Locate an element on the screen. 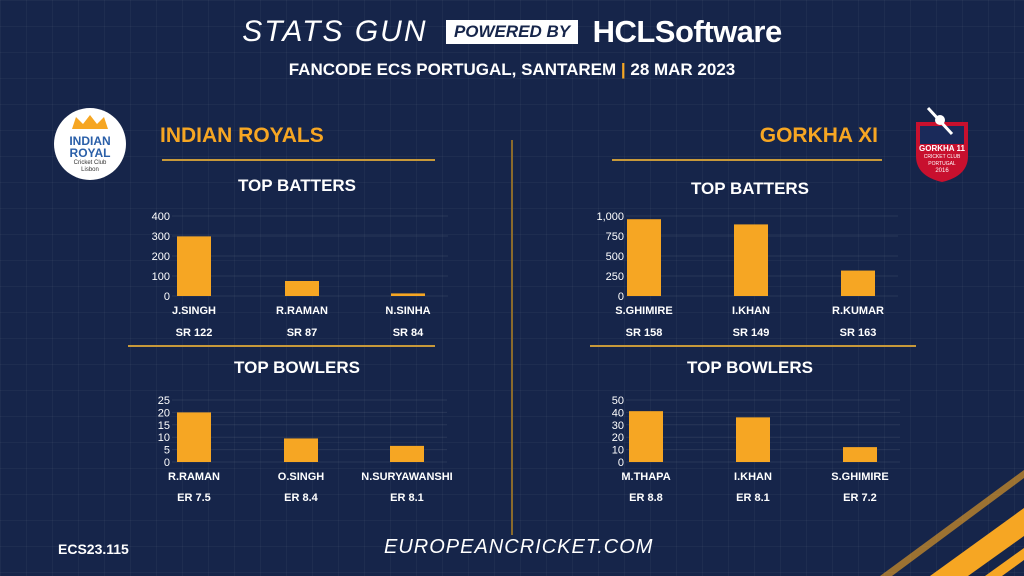 This screenshot has width=1024, height=576. logo-text-line1: GORKHA 11 is located at coordinates (942, 148).